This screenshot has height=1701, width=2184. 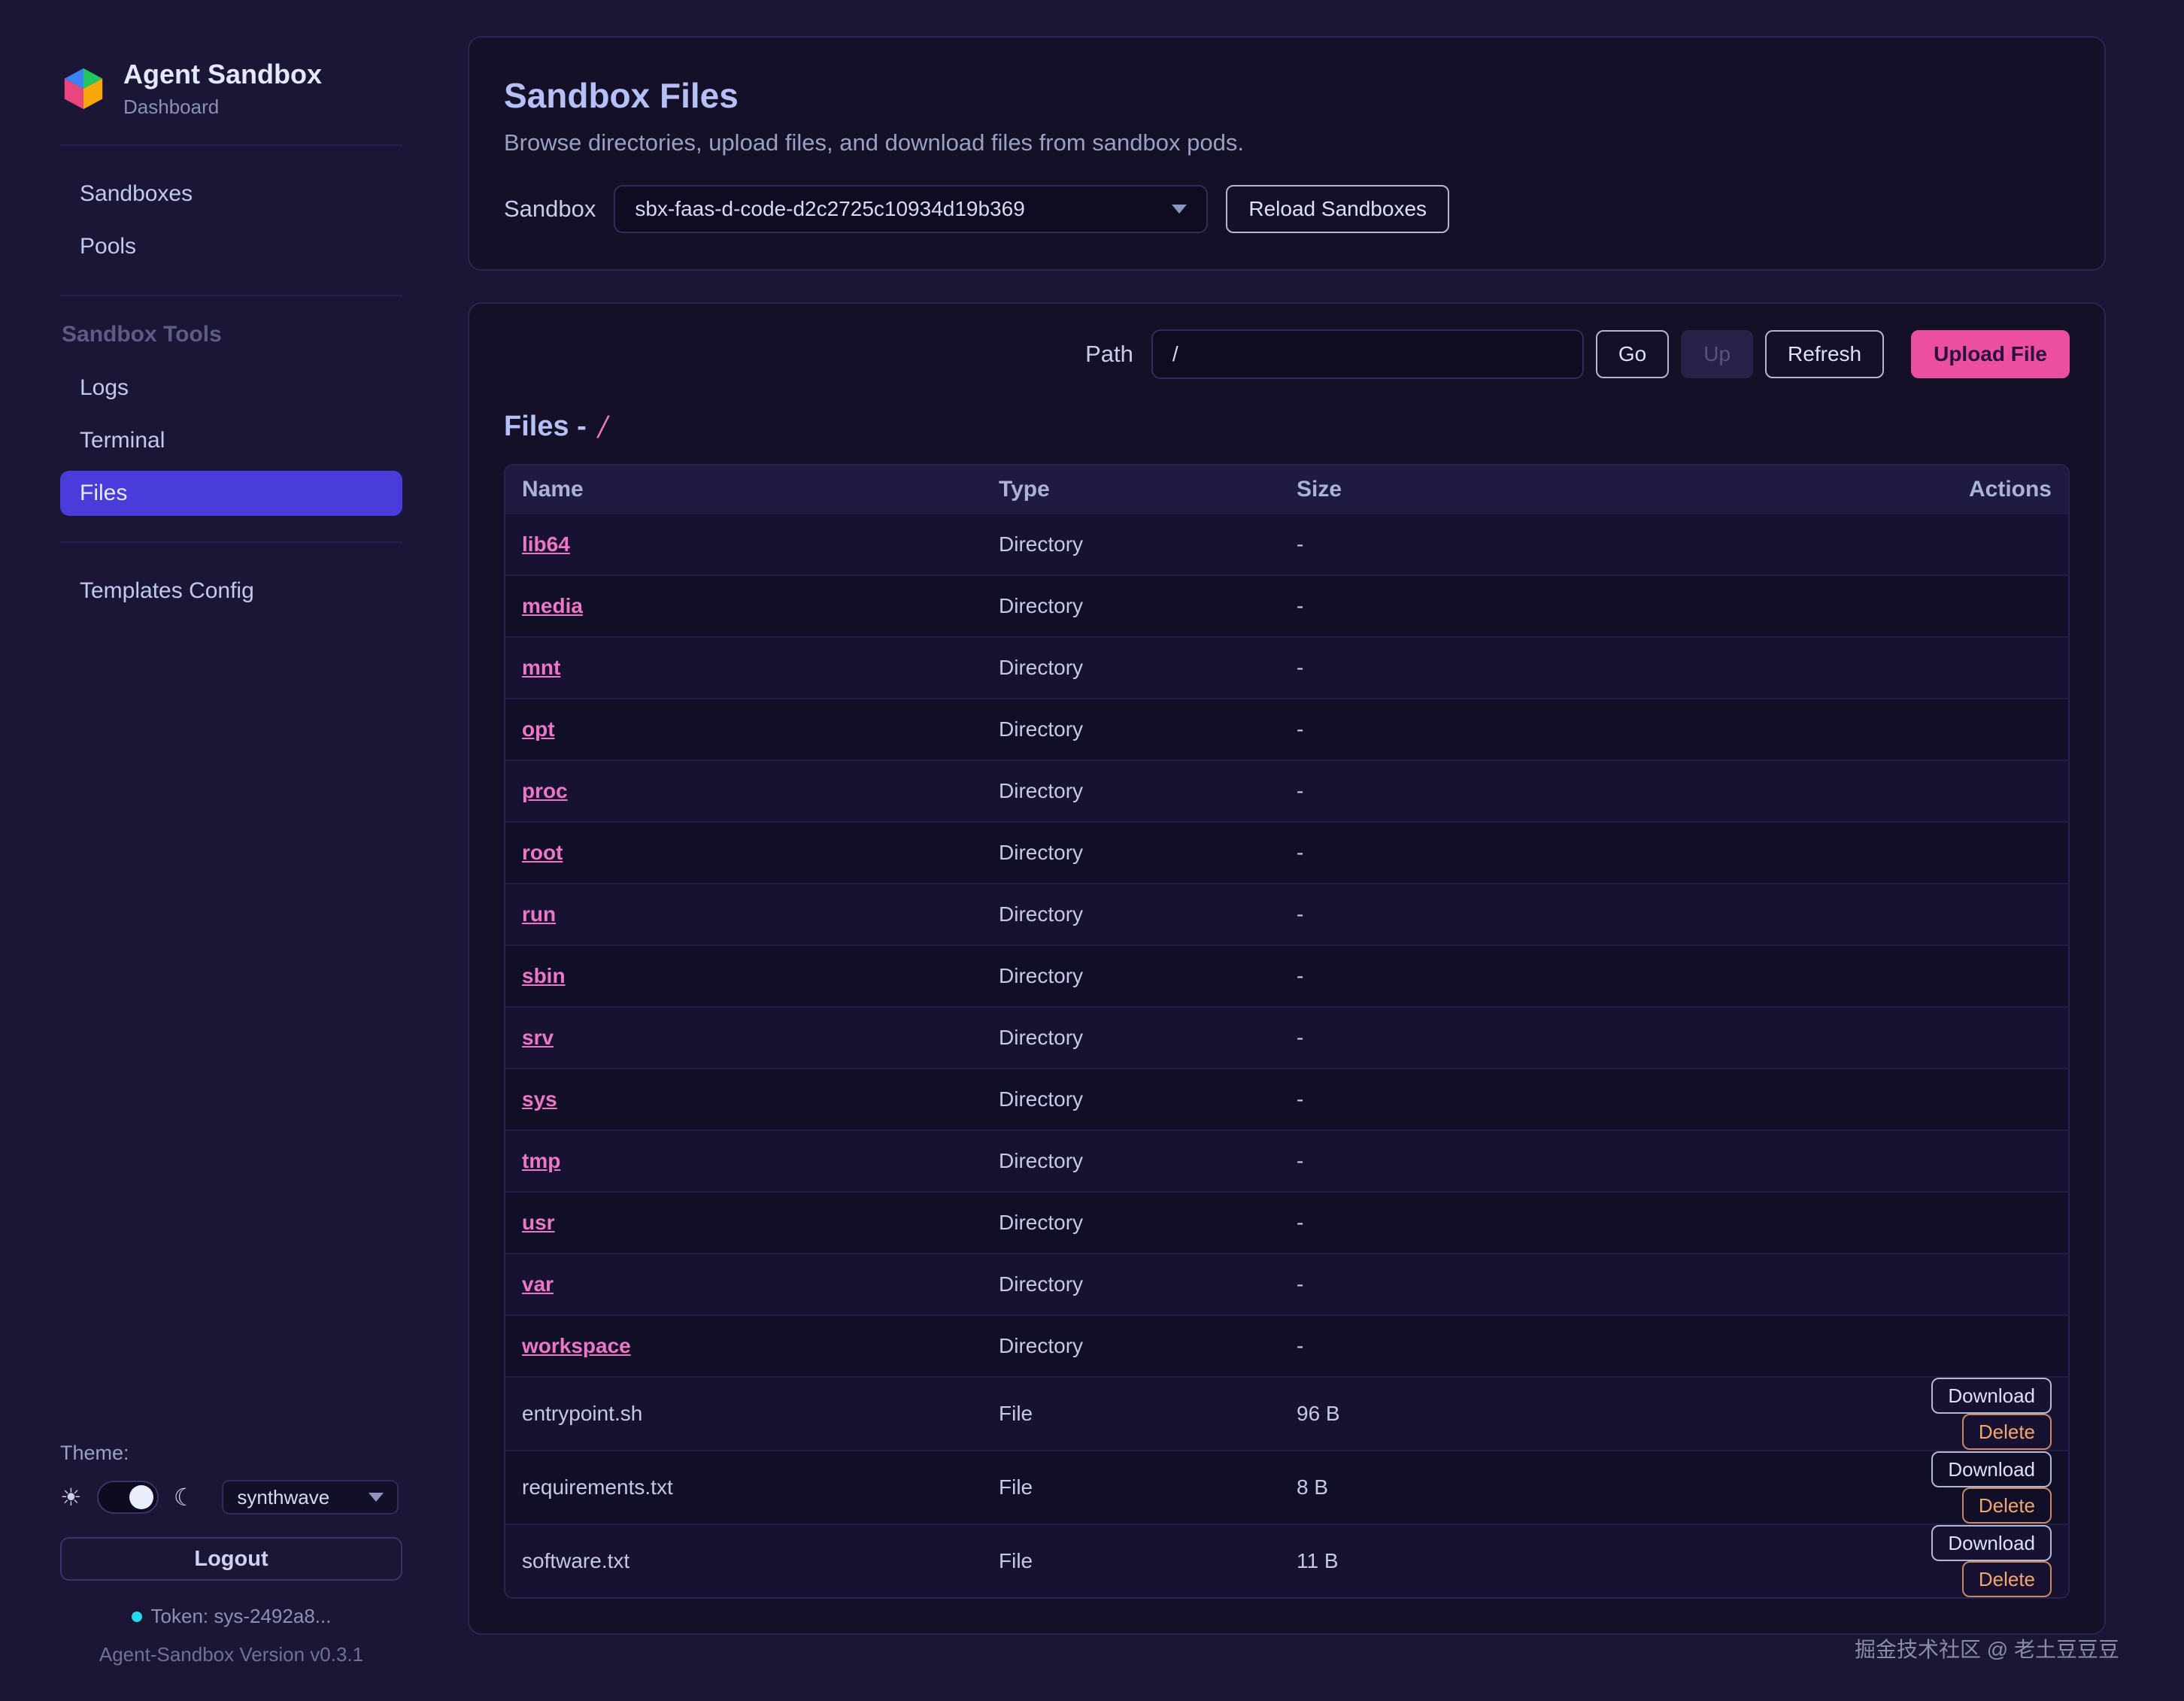 What do you see at coordinates (1286, 914) in the screenshot?
I see `table-row: run Directory -` at bounding box center [1286, 914].